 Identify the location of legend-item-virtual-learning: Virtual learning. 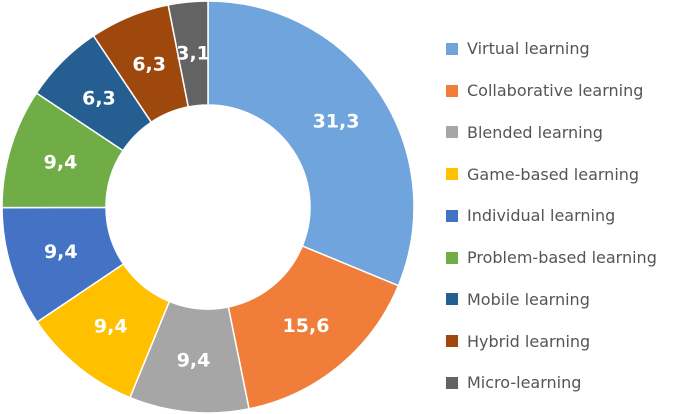
(551, 49).